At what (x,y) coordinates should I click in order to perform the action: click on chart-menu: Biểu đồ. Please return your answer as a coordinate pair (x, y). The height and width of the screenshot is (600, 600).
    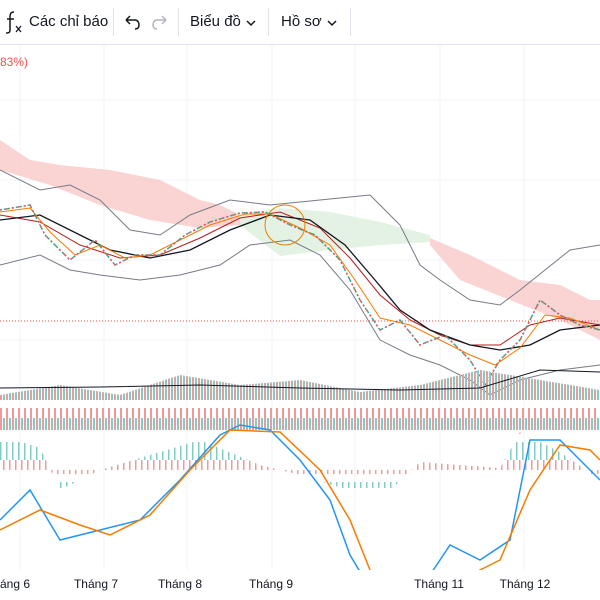
    Looking at the image, I should click on (215, 21).